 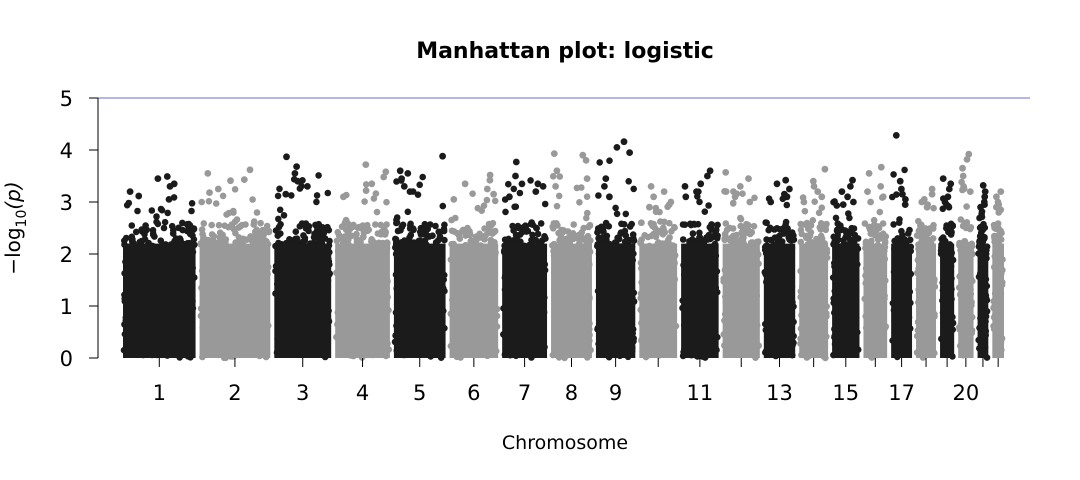 What do you see at coordinates (845, 393) in the screenshot?
I see `x-tick-label: 15` at bounding box center [845, 393].